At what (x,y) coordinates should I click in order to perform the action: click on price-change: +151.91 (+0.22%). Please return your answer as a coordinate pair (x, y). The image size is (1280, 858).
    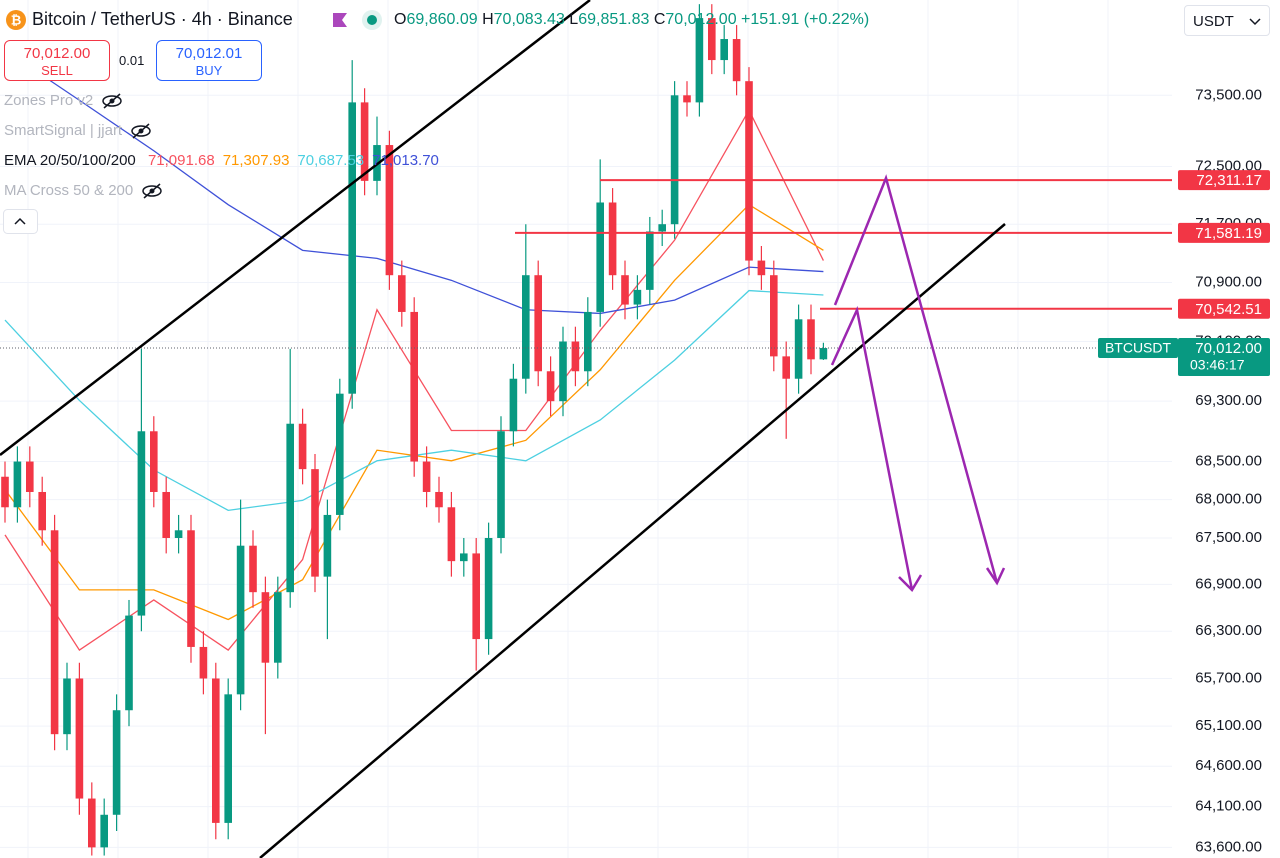
    Looking at the image, I should click on (805, 19).